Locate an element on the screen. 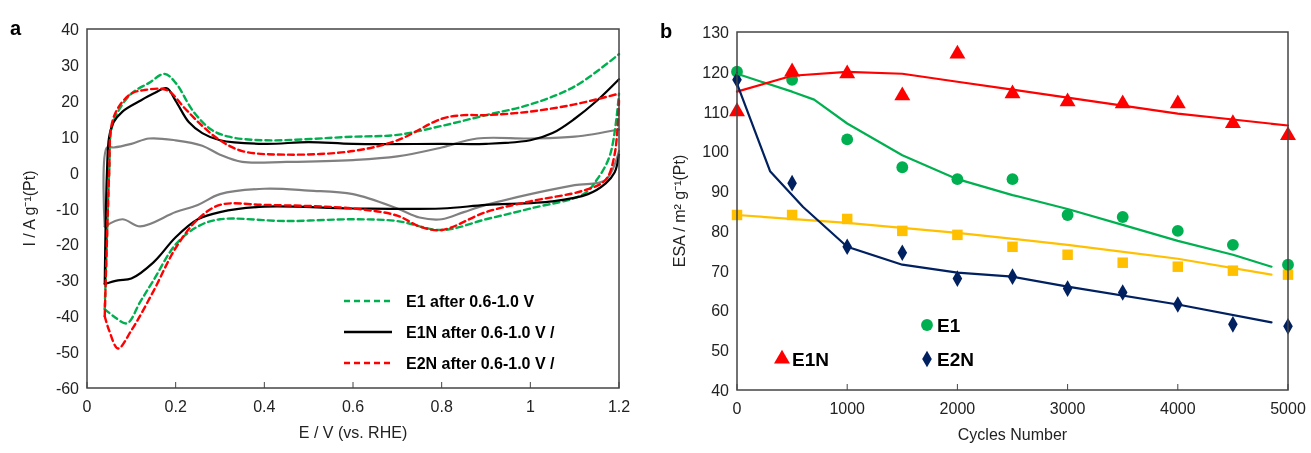  y-tick-label: 110 is located at coordinates (716, 112).